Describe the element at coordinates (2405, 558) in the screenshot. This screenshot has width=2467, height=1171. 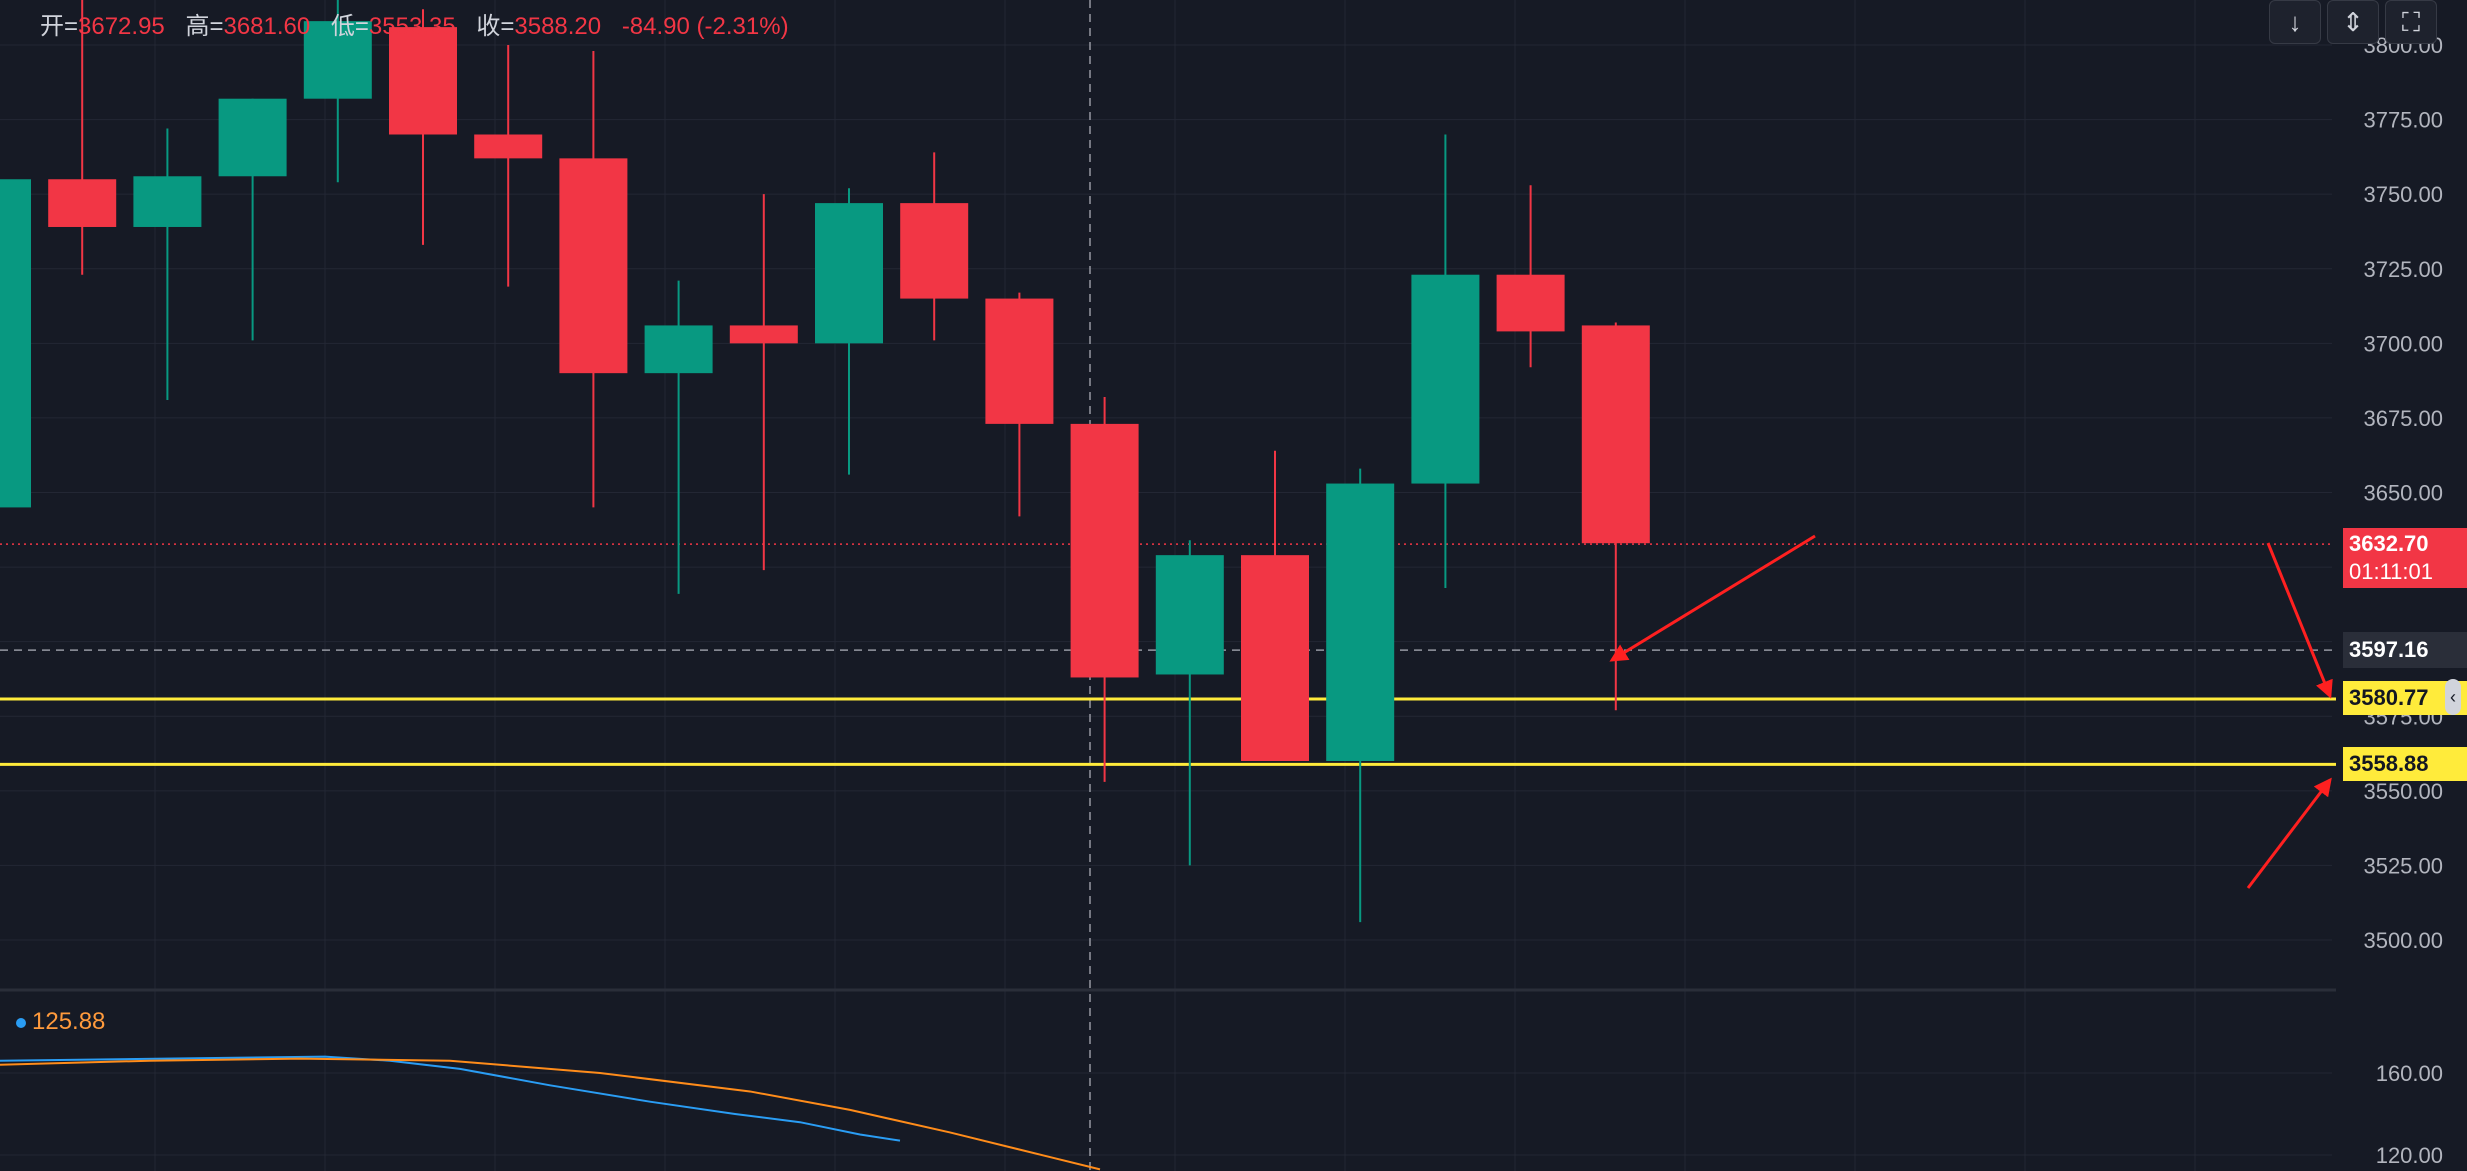
I see `last-price-tag: 3632.70 01:11:01` at that location.